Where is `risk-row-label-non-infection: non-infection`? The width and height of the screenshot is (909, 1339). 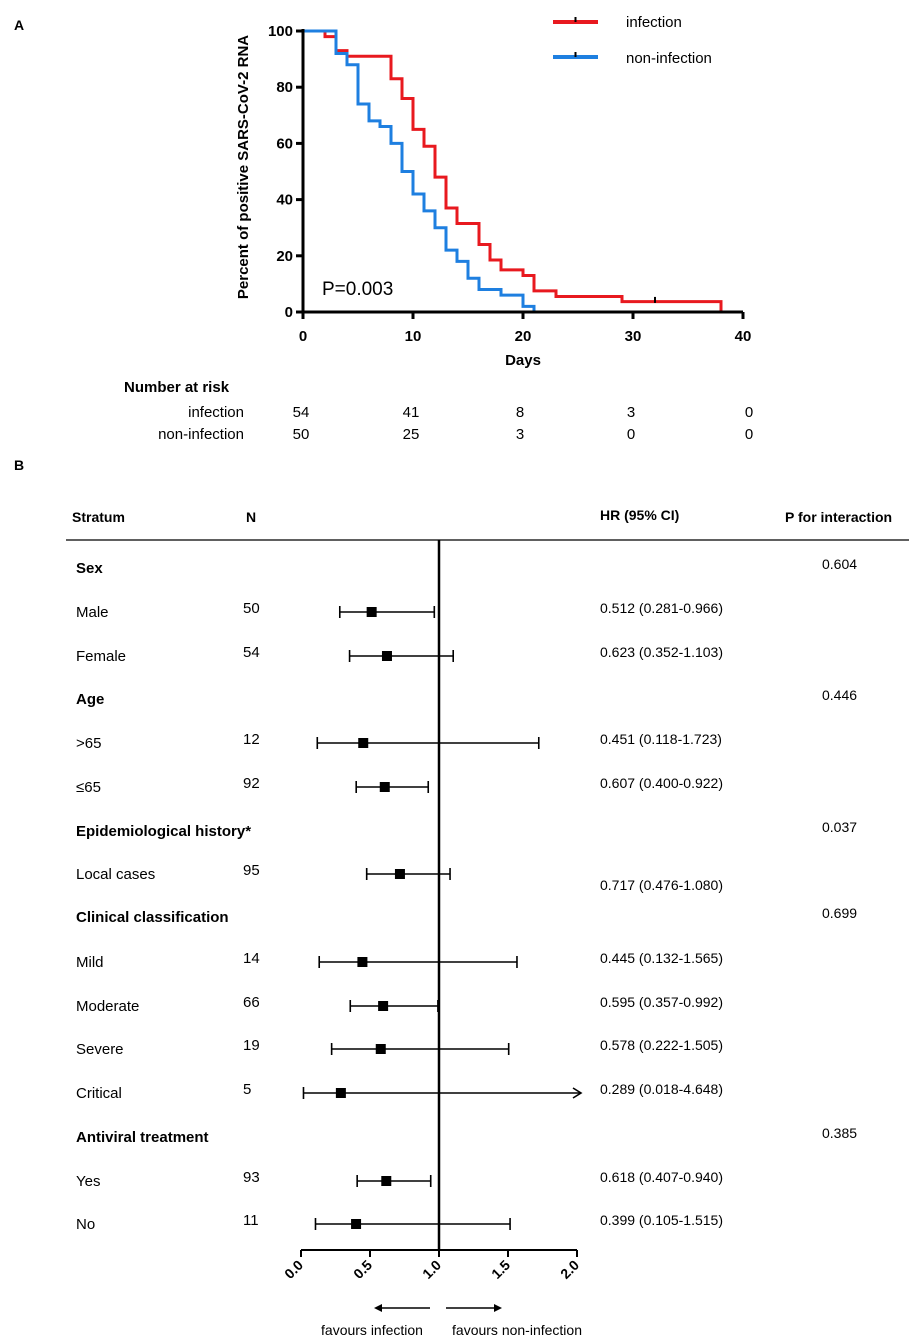
risk-row-label-non-infection: non-infection is located at coordinates (201, 434).